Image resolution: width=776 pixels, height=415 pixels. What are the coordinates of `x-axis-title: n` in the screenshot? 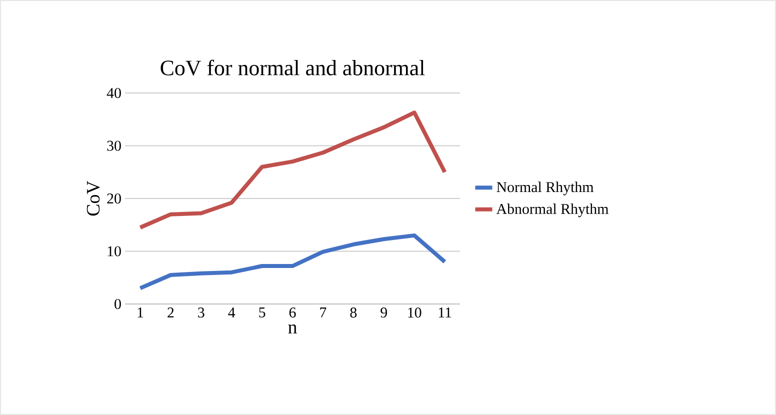 It's located at (292, 329).